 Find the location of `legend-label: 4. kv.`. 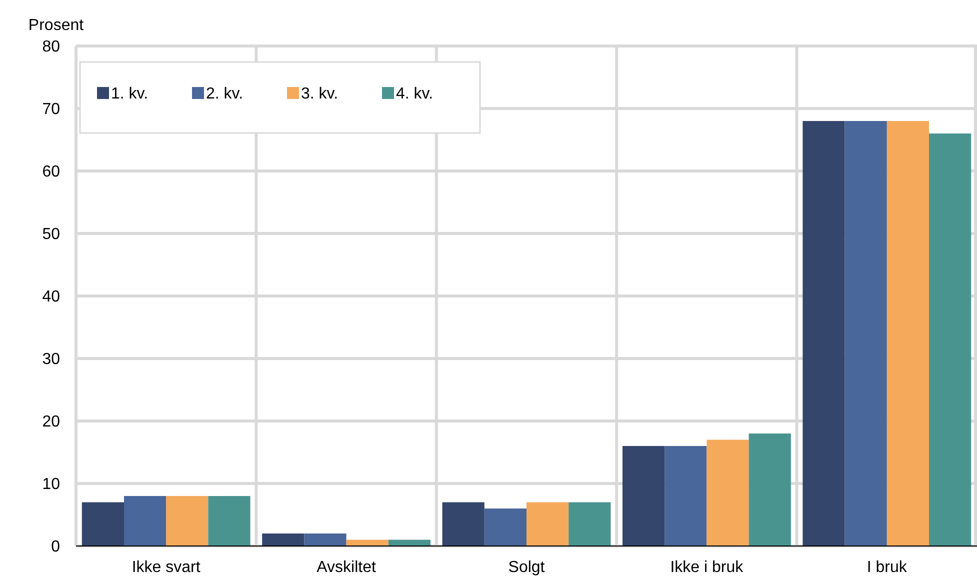

legend-label: 4. kv. is located at coordinates (415, 94).